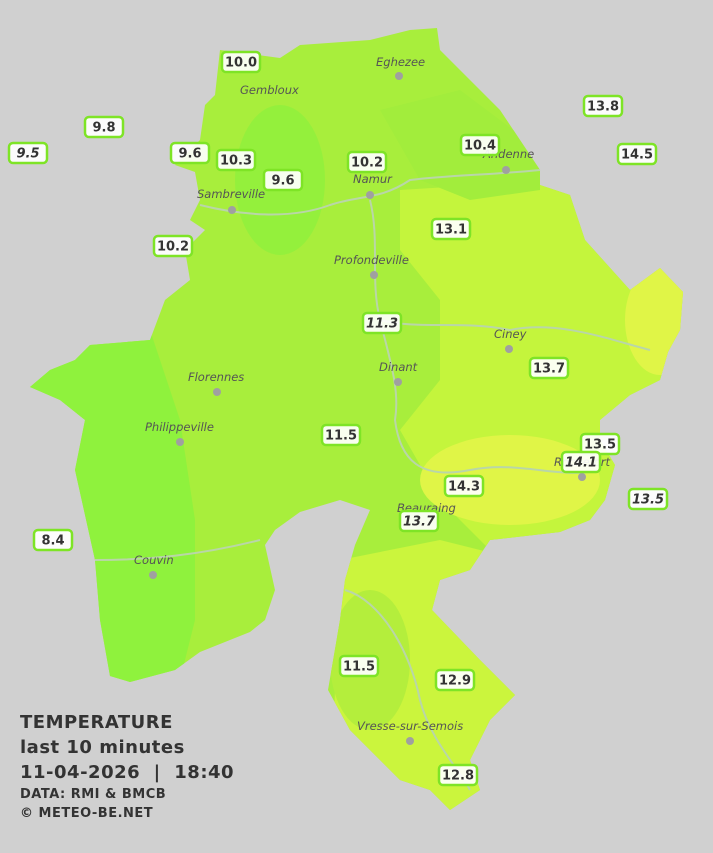  I want to click on station-label: 12.8, so click(458, 775).